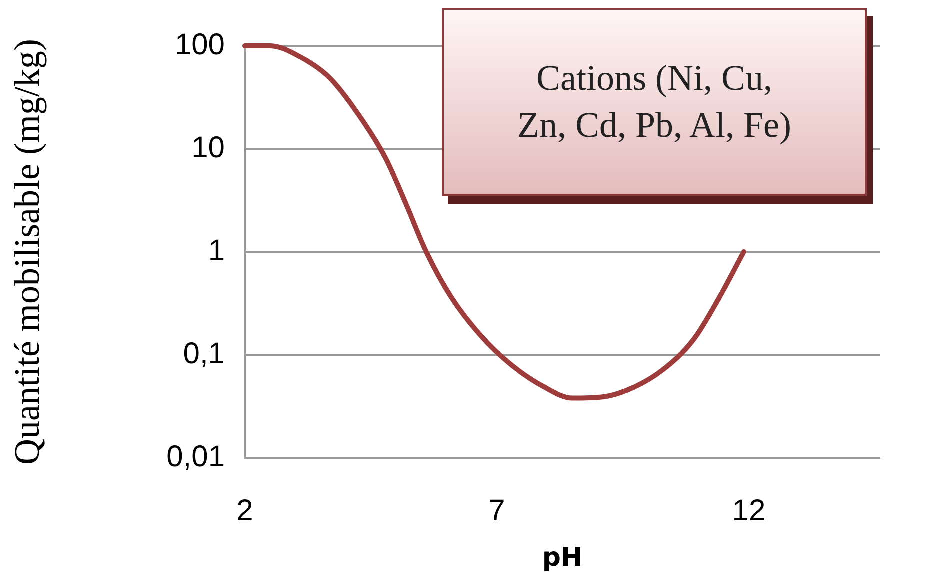 Image resolution: width=926 pixels, height=587 pixels. Describe the element at coordinates (27, 252) in the screenshot. I see `y-axis-title: Quantité mobilisable (mg/kg)` at that location.